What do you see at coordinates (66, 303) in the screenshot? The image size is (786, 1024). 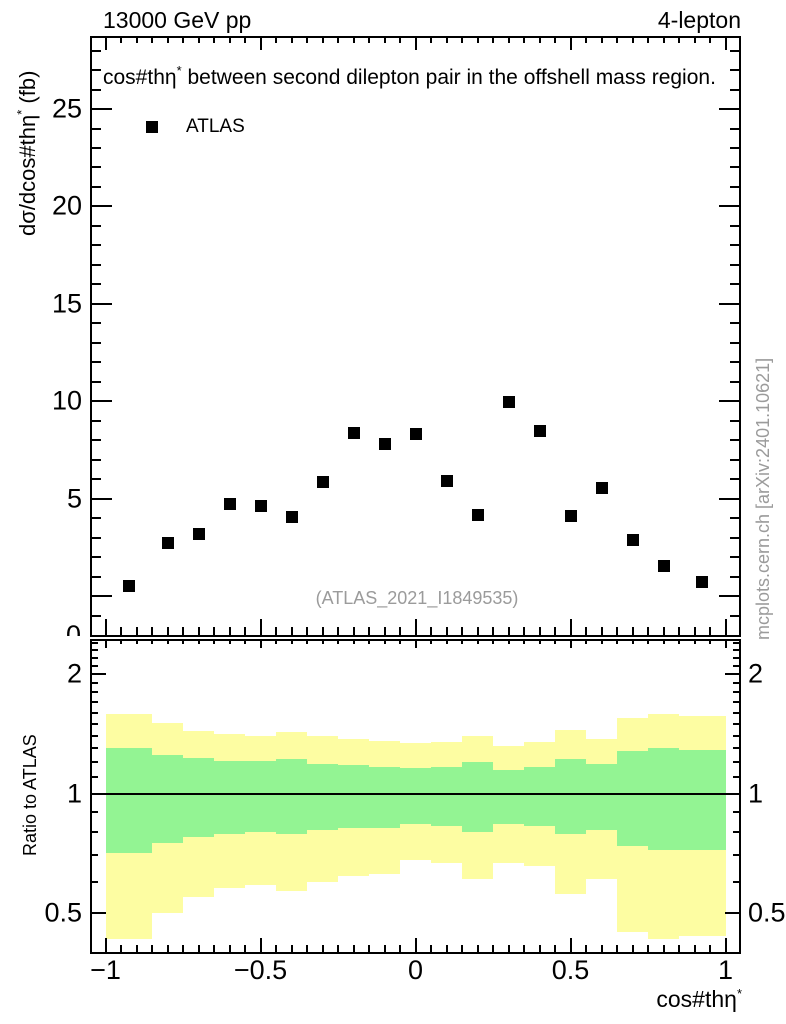 I see `y-tick-label: 15` at bounding box center [66, 303].